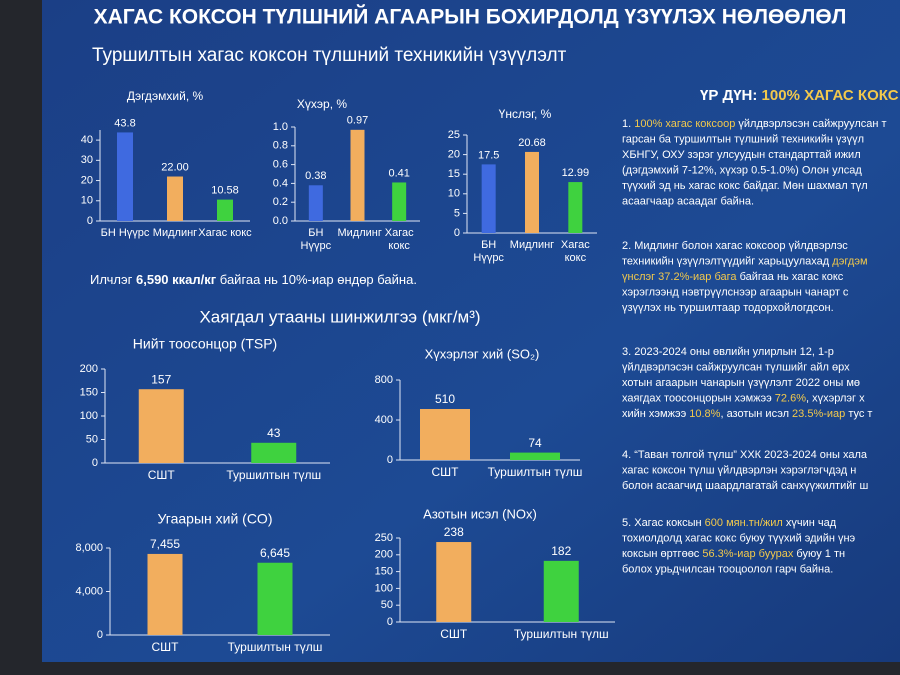 Image resolution: width=900 pixels, height=675 pixels. I want to click on text: үзүүлэх нь туршилтаар тодорхойлогдсон., so click(728, 308).